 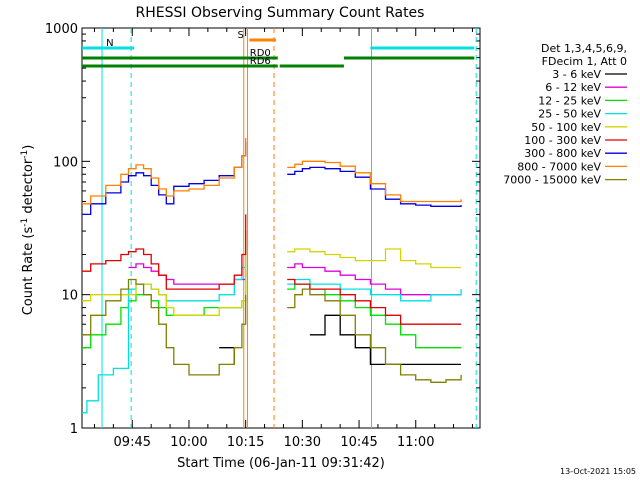 I want to click on annotation-label: RD6, so click(x=260, y=61).